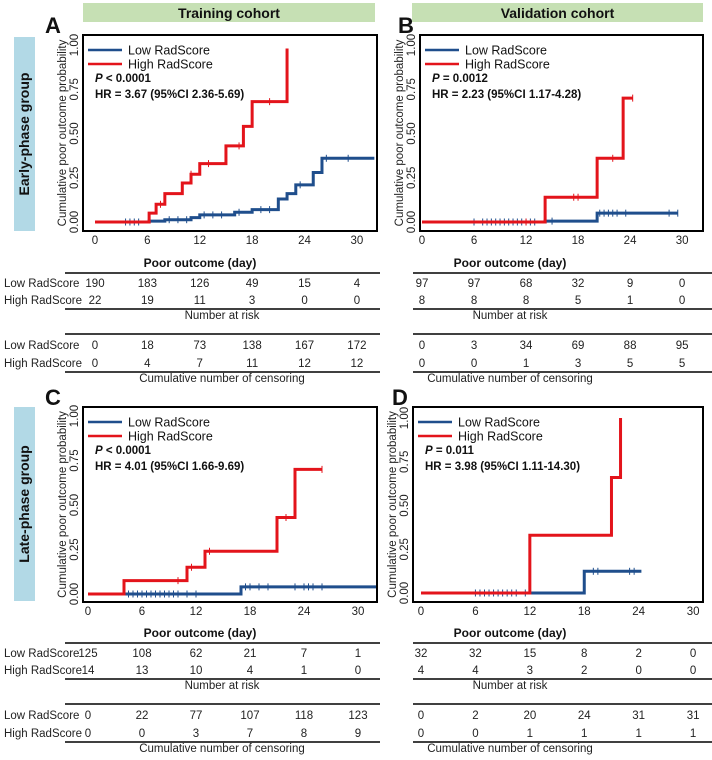 The height and width of the screenshot is (760, 712). I want to click on hazard-ratio: HR = 4.01 (95%CI 1.66-9.69), so click(169, 467).